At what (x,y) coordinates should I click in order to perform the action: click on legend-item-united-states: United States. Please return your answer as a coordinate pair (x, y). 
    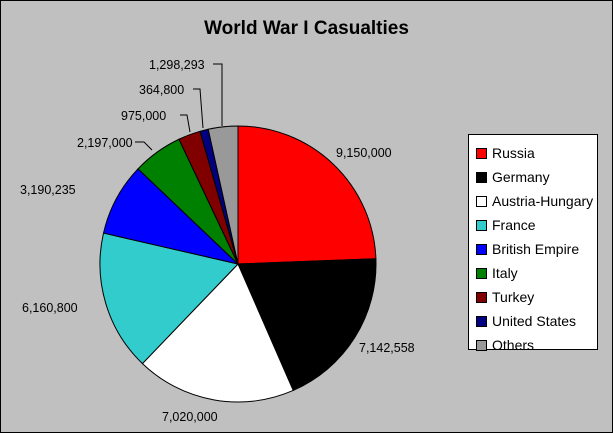
    Looking at the image, I should click on (533, 321).